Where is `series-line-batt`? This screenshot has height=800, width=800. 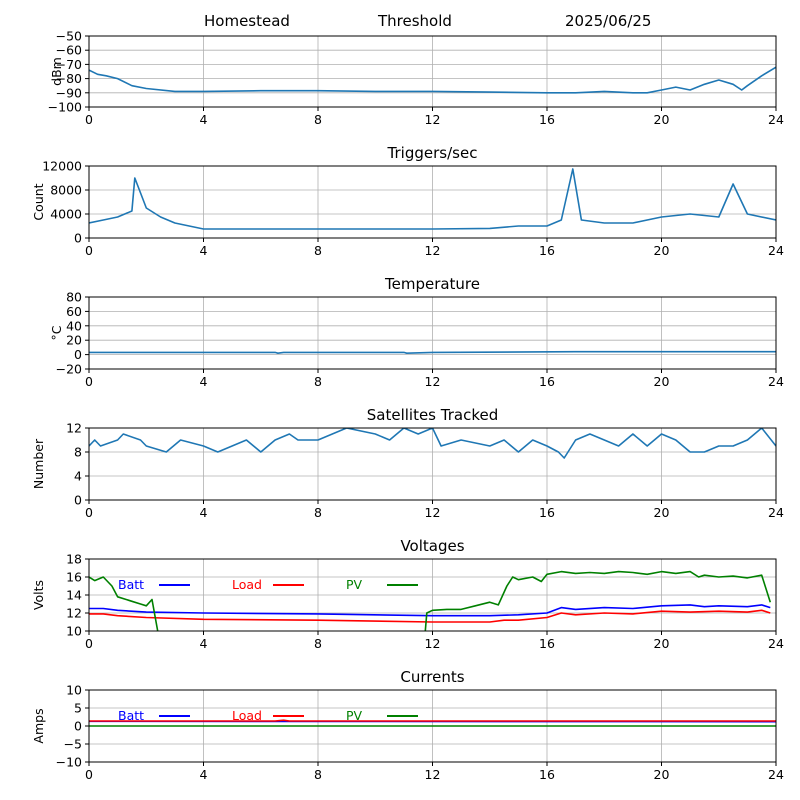 series-line-batt is located at coordinates (430, 610).